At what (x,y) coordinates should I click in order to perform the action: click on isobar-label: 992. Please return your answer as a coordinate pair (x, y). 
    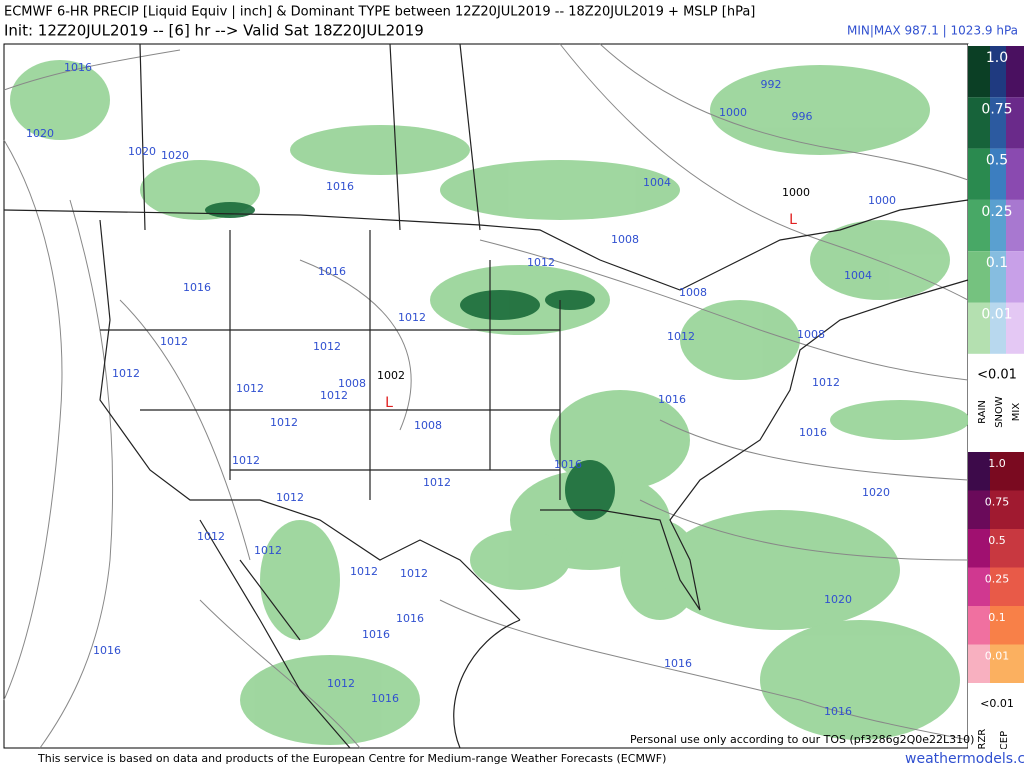
    Looking at the image, I should click on (771, 84).